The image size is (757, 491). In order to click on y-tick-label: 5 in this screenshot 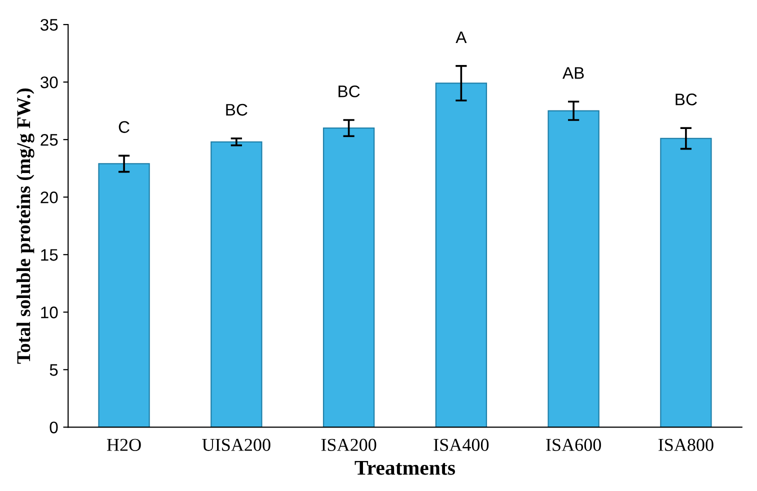, I will do `click(54, 370)`.